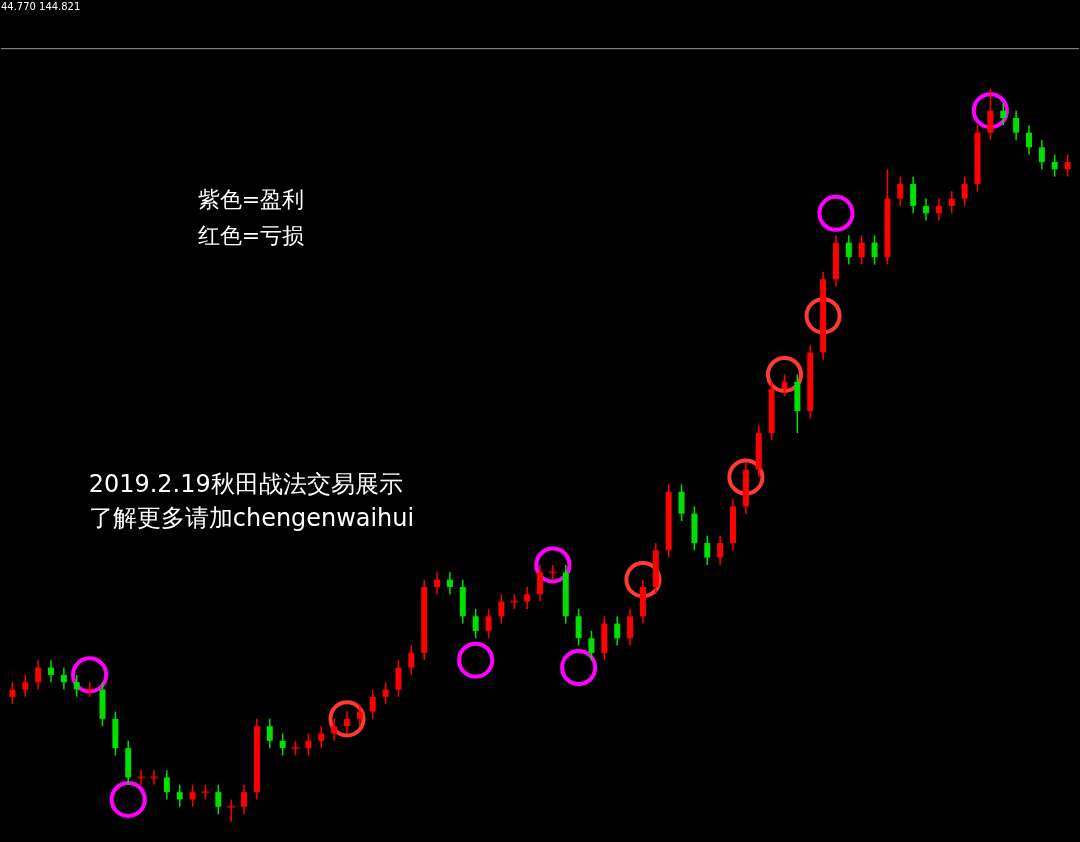  What do you see at coordinates (251, 236) in the screenshot?
I see `annotation: 红色=亏损` at bounding box center [251, 236].